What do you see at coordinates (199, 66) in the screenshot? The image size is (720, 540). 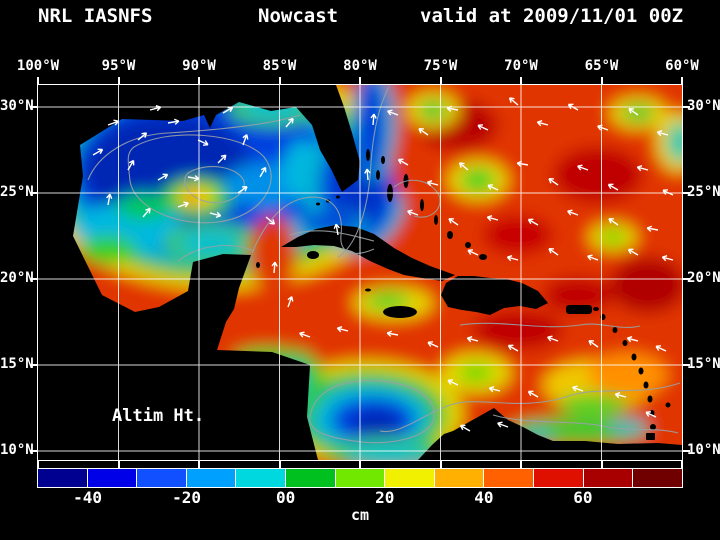 I see `lon-label-2: 90°W` at bounding box center [199, 66].